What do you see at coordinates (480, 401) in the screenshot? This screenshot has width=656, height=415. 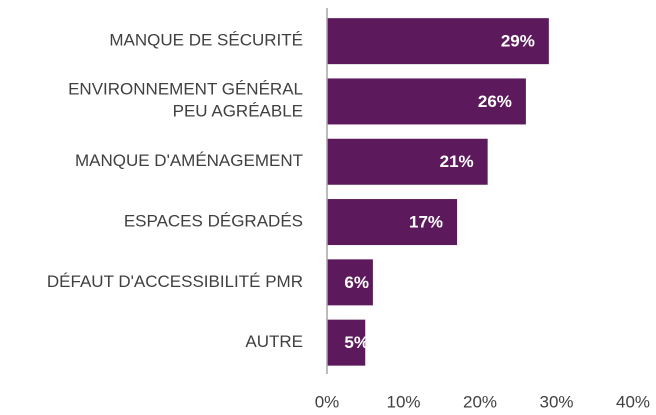 I see `x-tick-label: 20%` at bounding box center [480, 401].